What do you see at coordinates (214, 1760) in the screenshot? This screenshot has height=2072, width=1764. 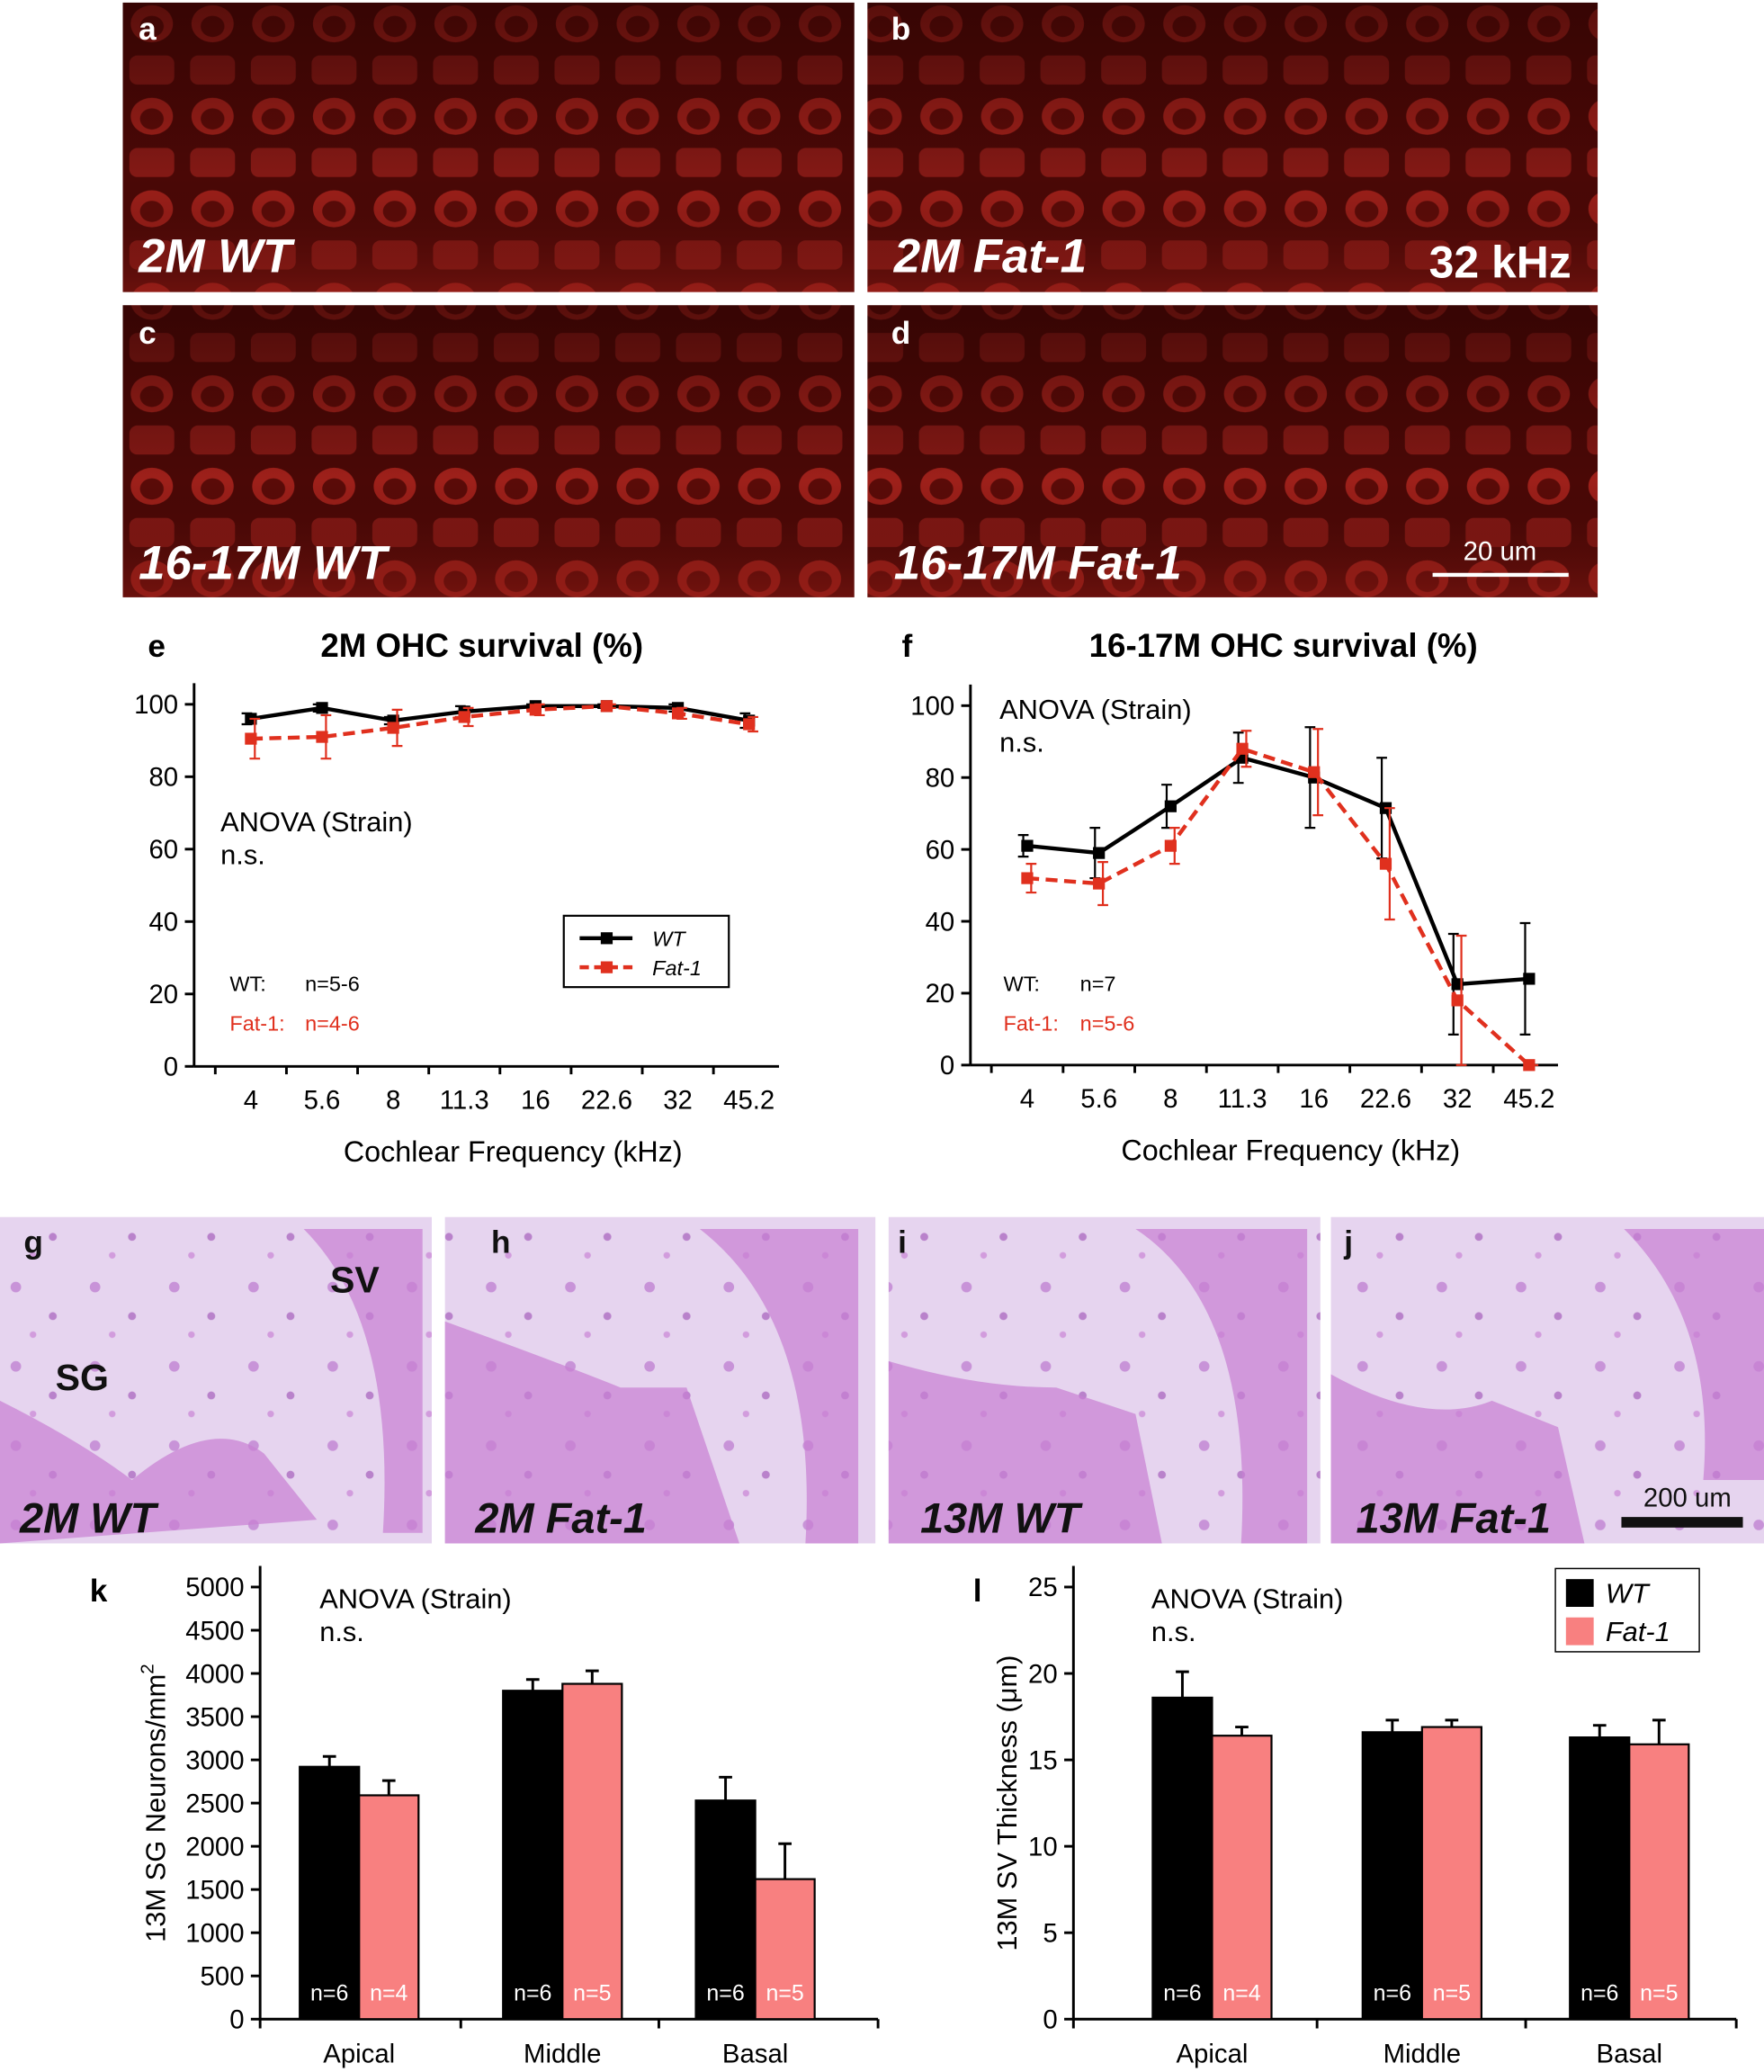 I see `y-tick-label: 3000` at bounding box center [214, 1760].